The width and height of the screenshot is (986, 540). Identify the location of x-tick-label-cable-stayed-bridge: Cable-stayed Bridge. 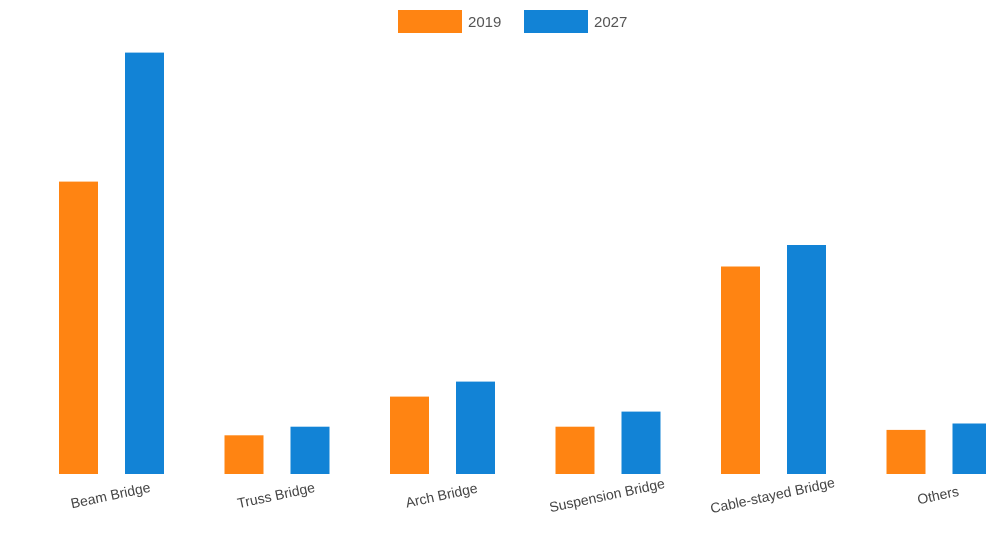
(773, 495).